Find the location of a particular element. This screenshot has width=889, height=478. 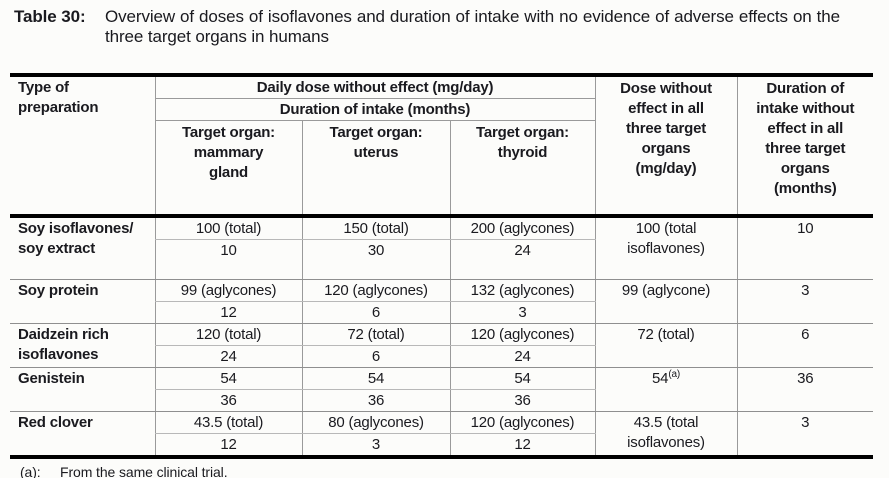

duration-all-organs-cell: 10 is located at coordinates (804, 247).